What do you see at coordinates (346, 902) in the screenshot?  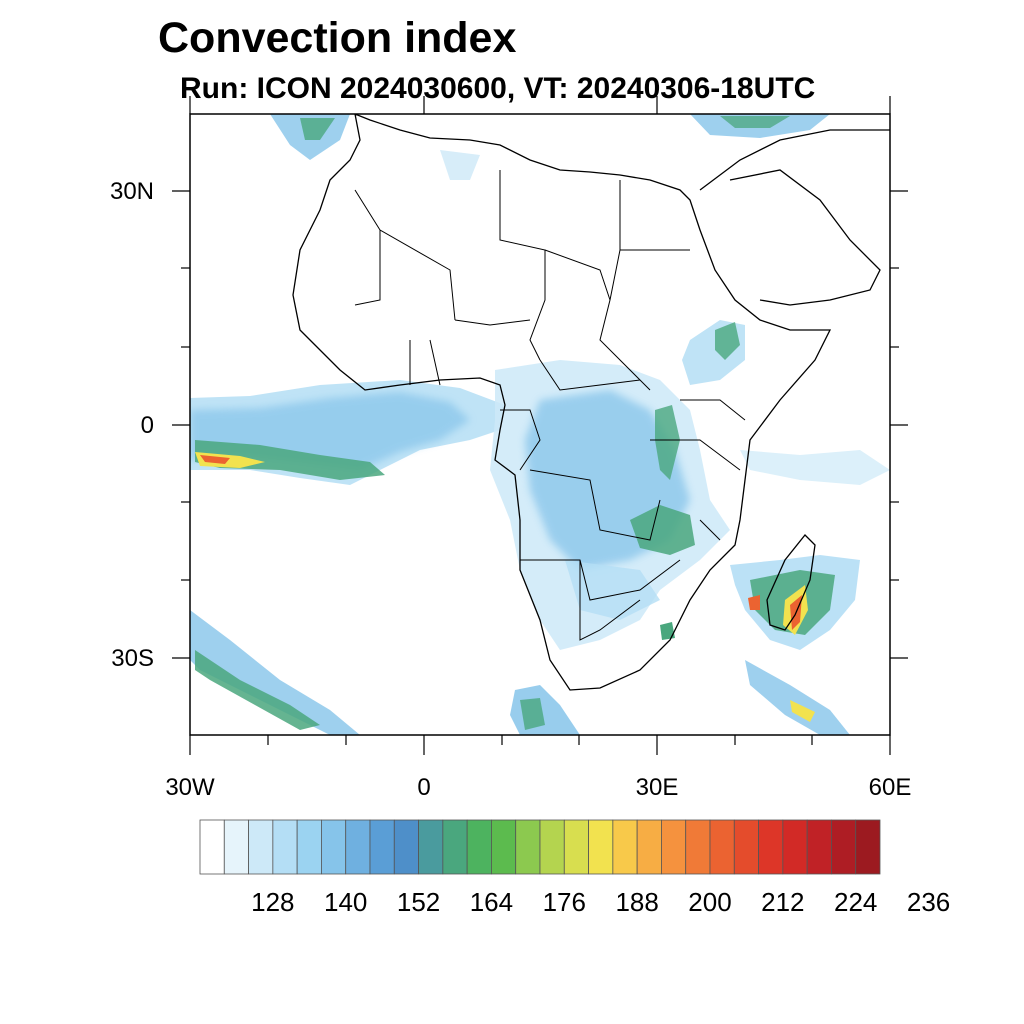 I see `colorbar-label: 140` at bounding box center [346, 902].